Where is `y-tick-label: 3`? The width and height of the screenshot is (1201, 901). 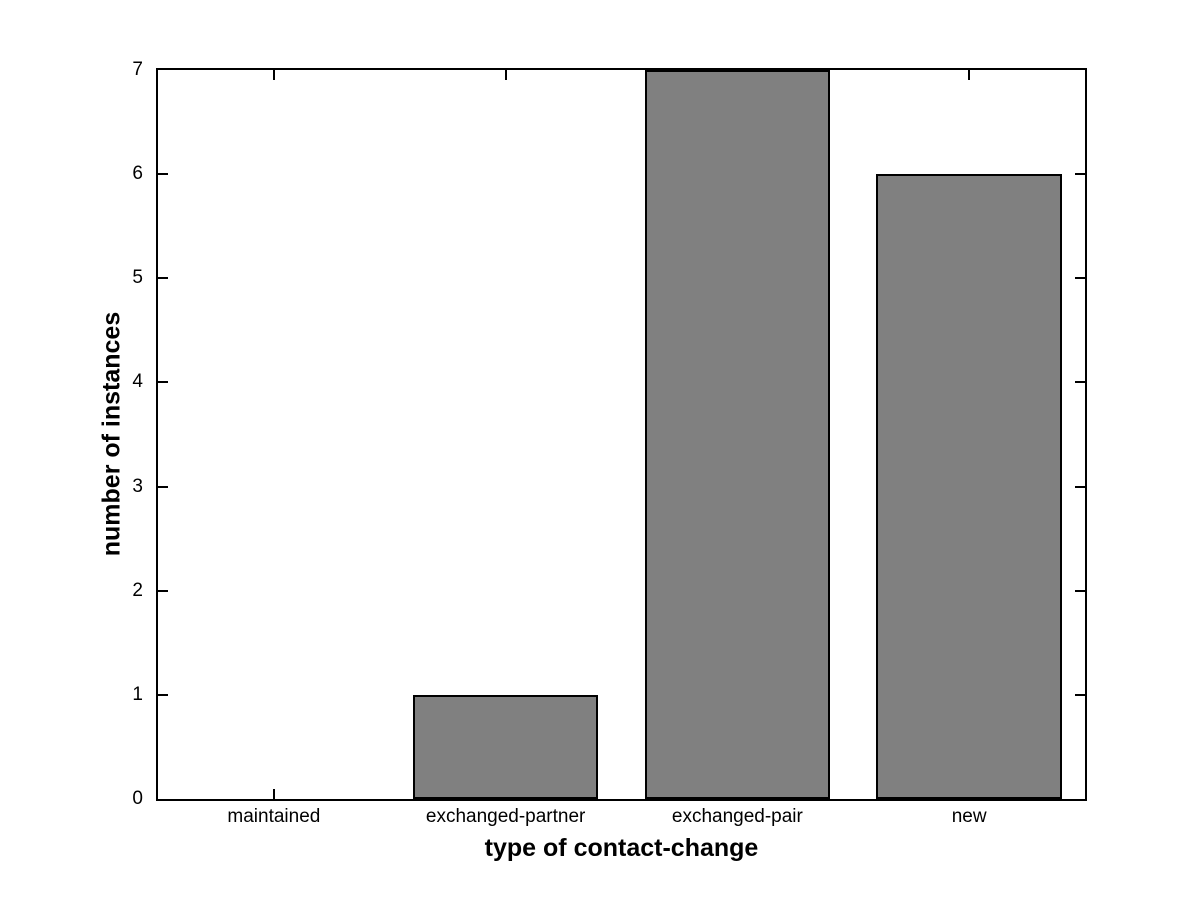
y-tick-label: 3 is located at coordinates (137, 486).